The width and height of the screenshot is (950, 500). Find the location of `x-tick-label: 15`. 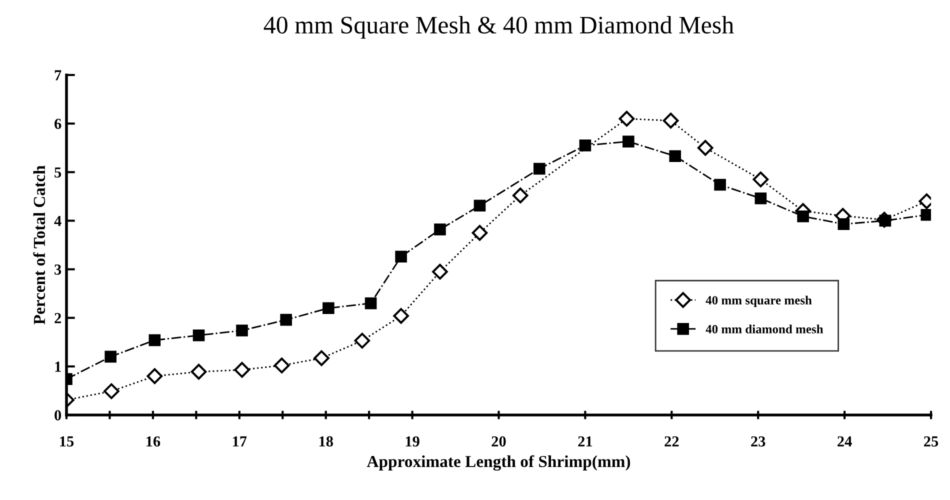

x-tick-label: 15 is located at coordinates (67, 441).